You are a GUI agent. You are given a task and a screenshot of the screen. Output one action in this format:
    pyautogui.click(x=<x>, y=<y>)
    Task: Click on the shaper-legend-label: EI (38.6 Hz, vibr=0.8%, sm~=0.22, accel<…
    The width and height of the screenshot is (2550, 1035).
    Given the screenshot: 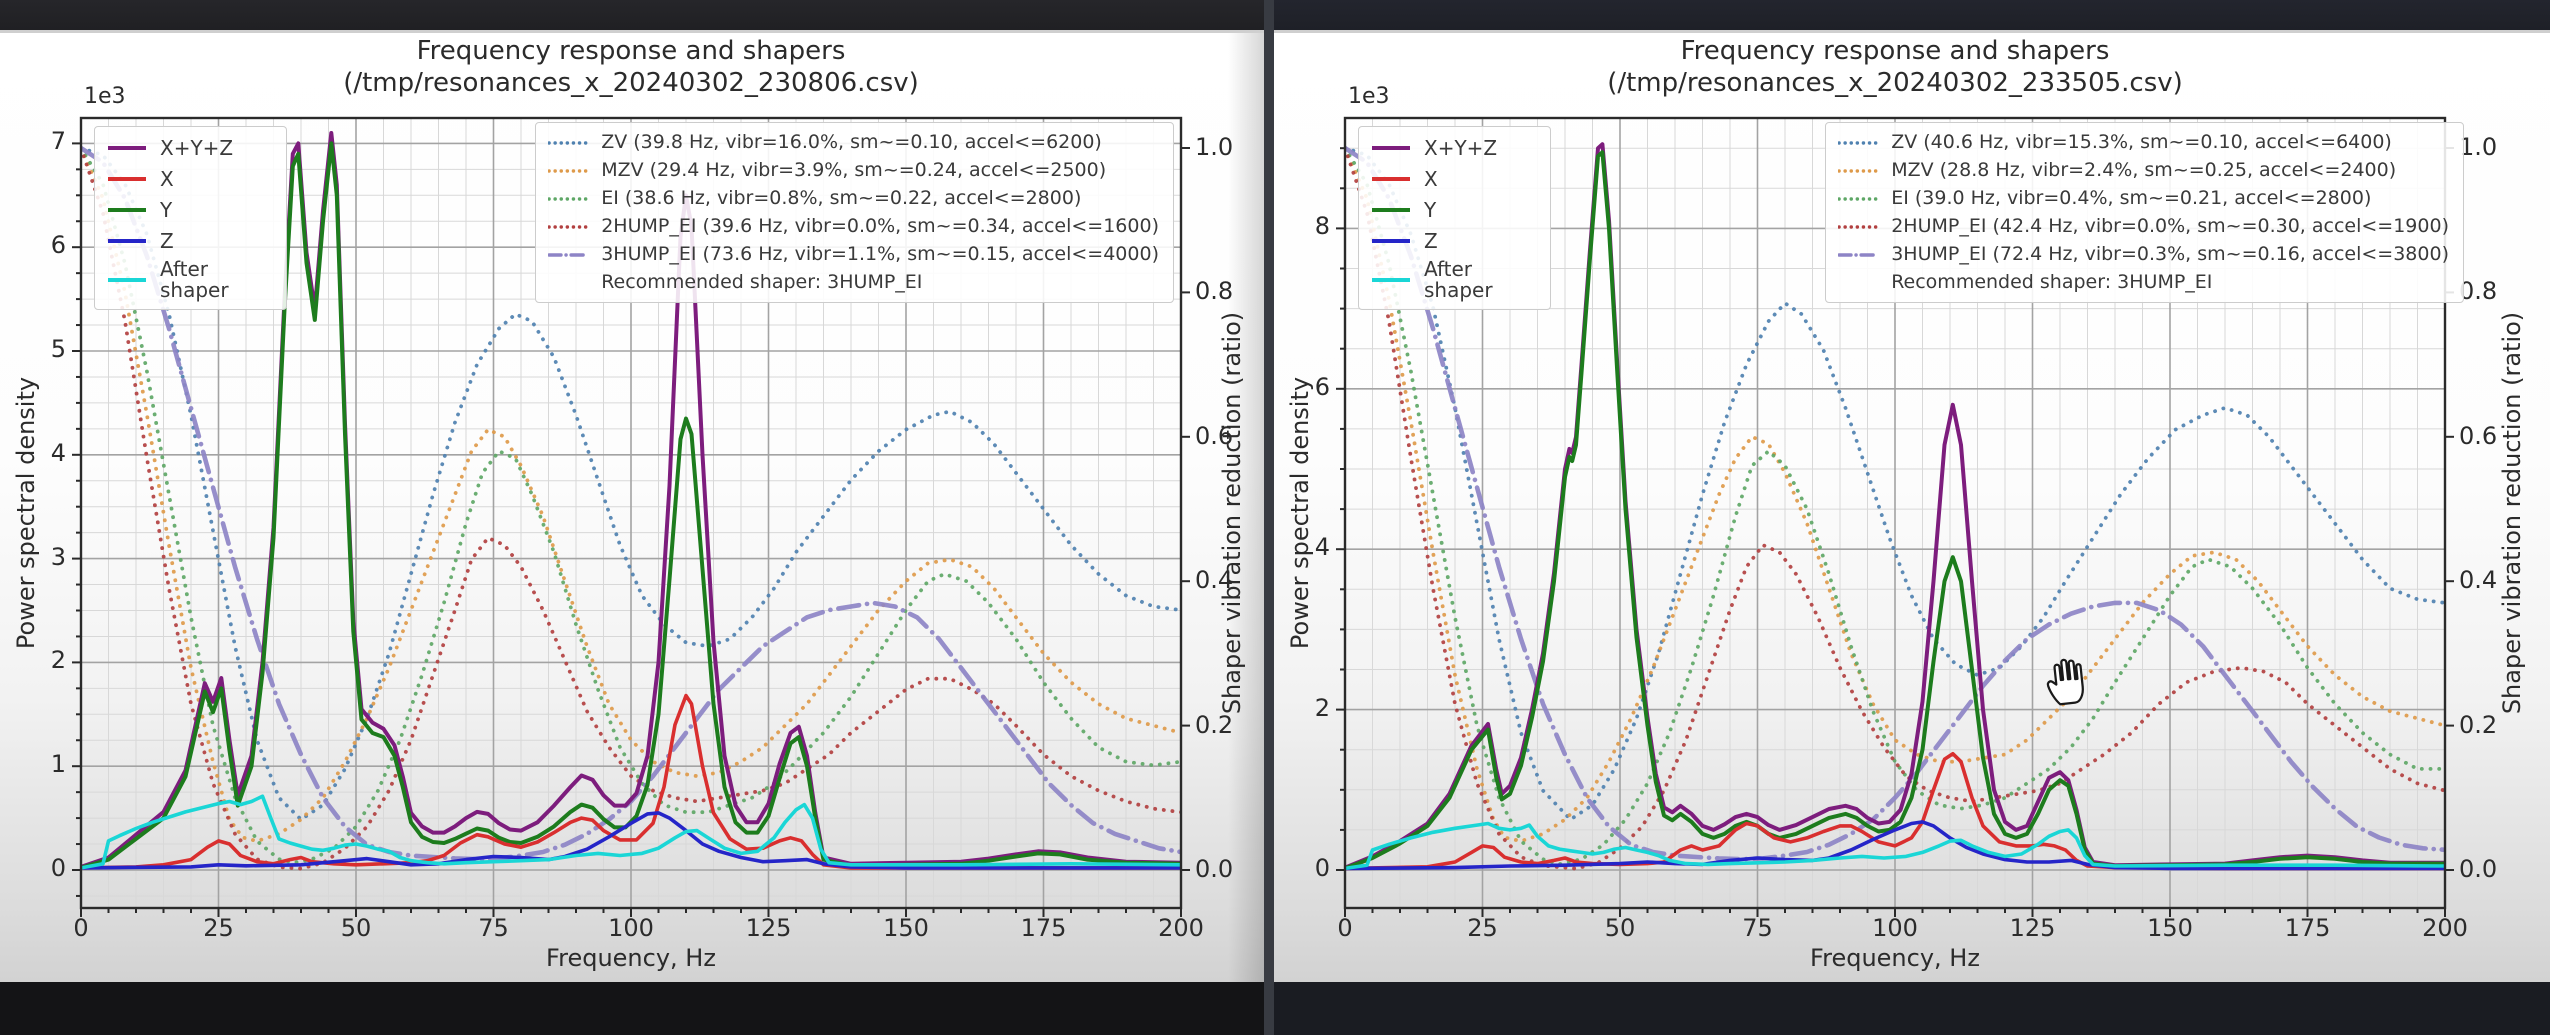 What is the action you would take?
    pyautogui.click(x=841, y=197)
    